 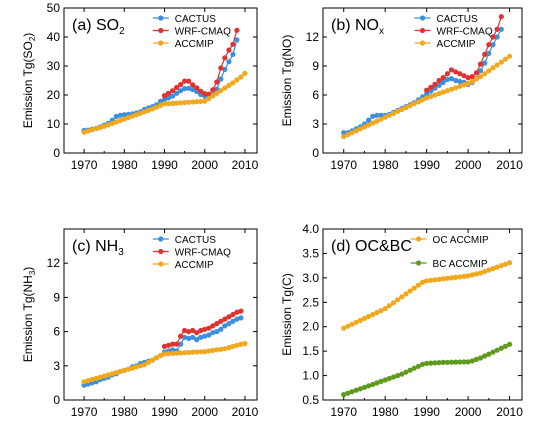 What do you see at coordinates (310, 278) in the screenshot?
I see `y-tick-label: 3.0` at bounding box center [310, 278].